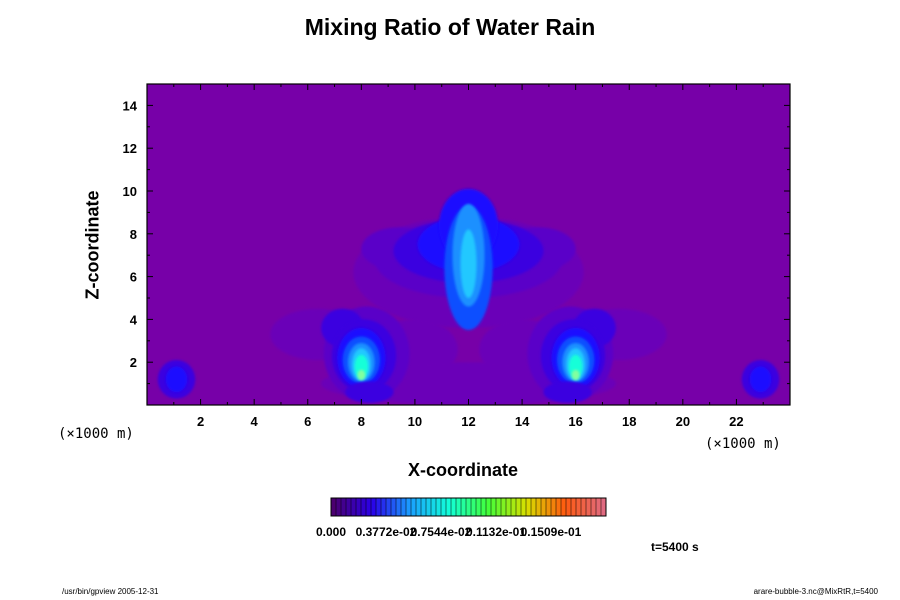 The image size is (900, 600). Describe the element at coordinates (522, 421) in the screenshot. I see `x-tick-label: 14` at that location.